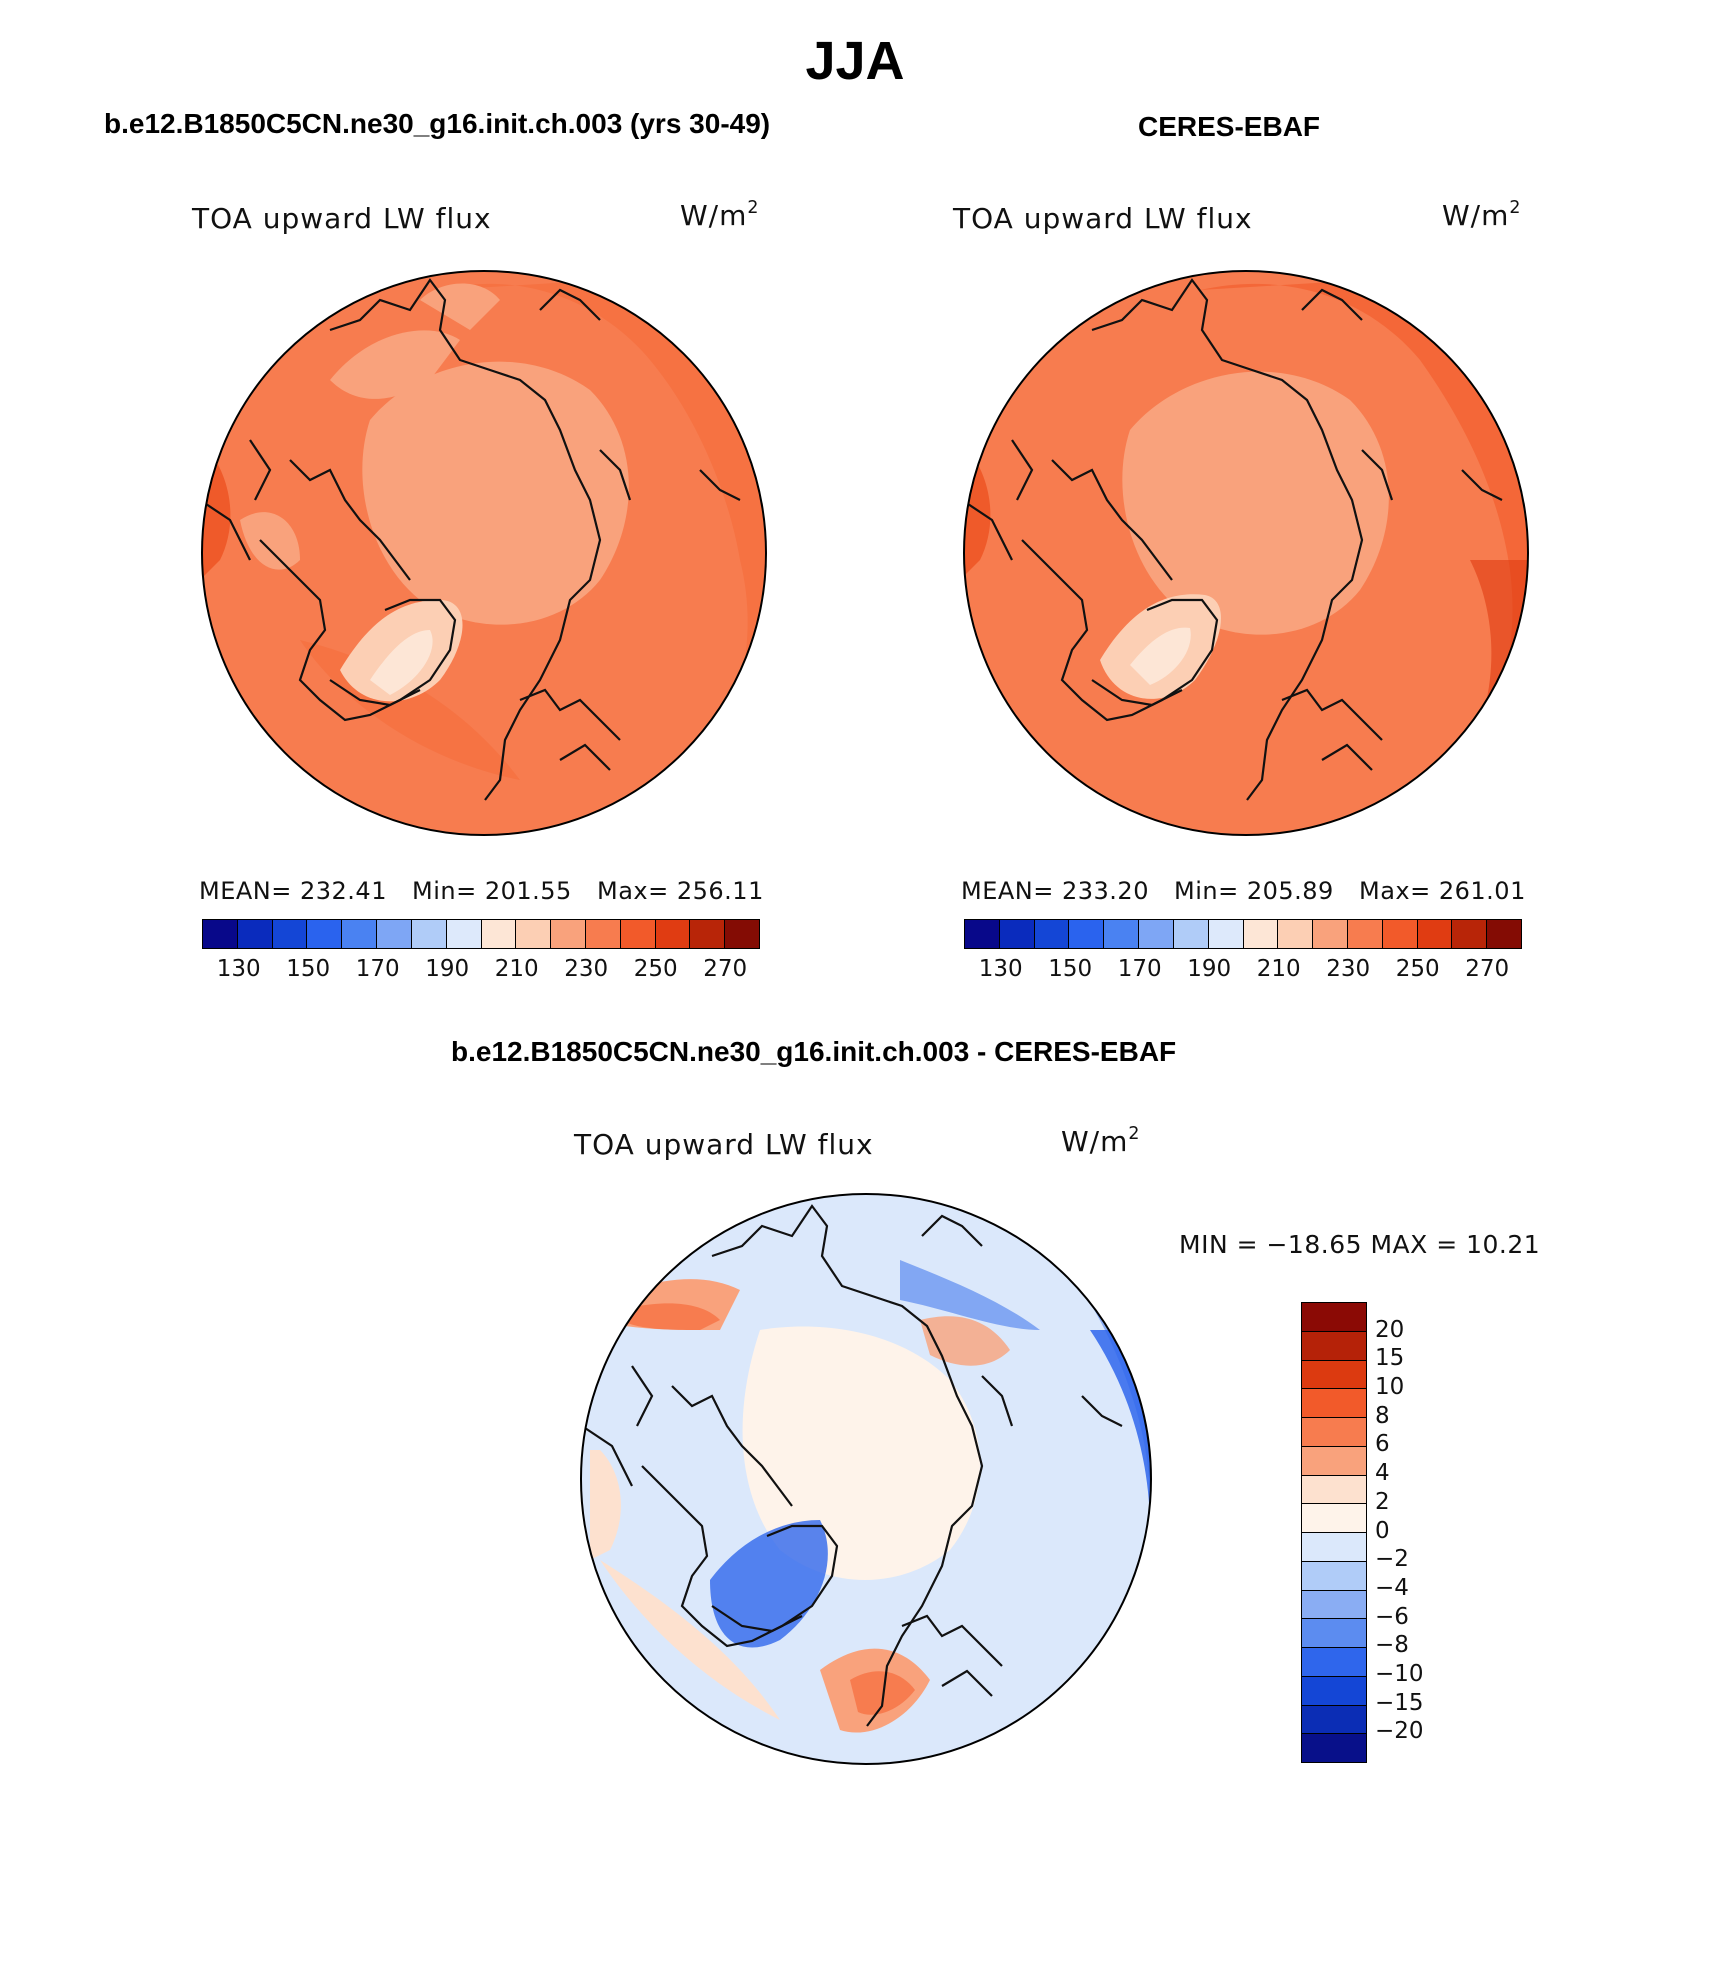 Image resolution: width=1710 pixels, height=1972 pixels. What do you see at coordinates (1382, 1473) in the screenshot?
I see `diff-colorbar-tick-label: 4` at bounding box center [1382, 1473].